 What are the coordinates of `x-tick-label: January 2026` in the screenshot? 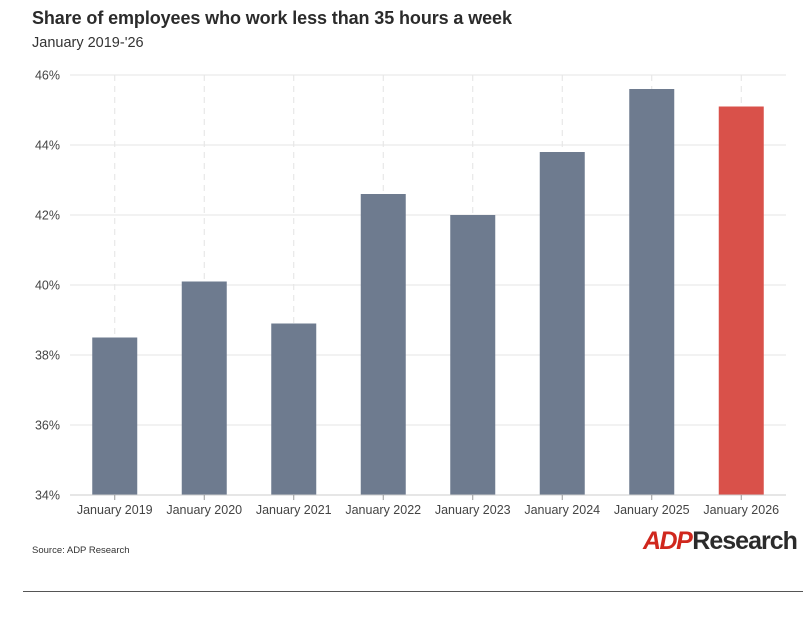 It's located at (741, 510).